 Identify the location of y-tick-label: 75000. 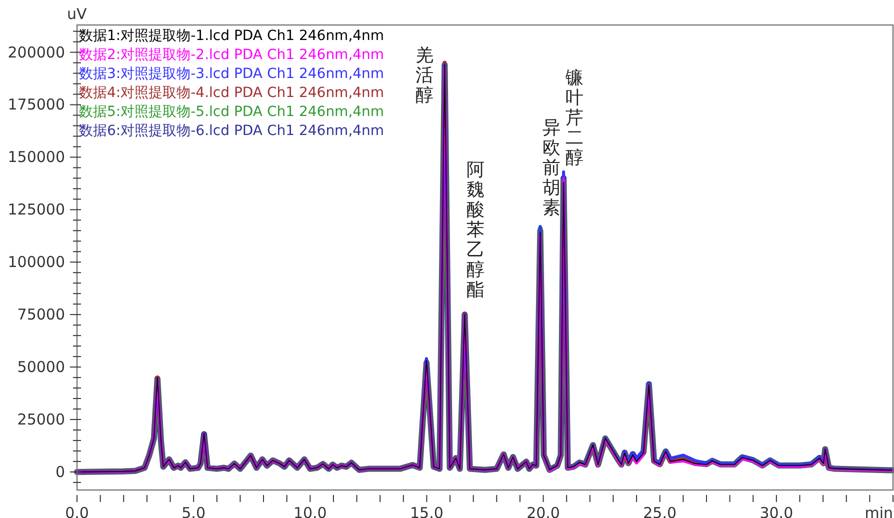
(41, 315).